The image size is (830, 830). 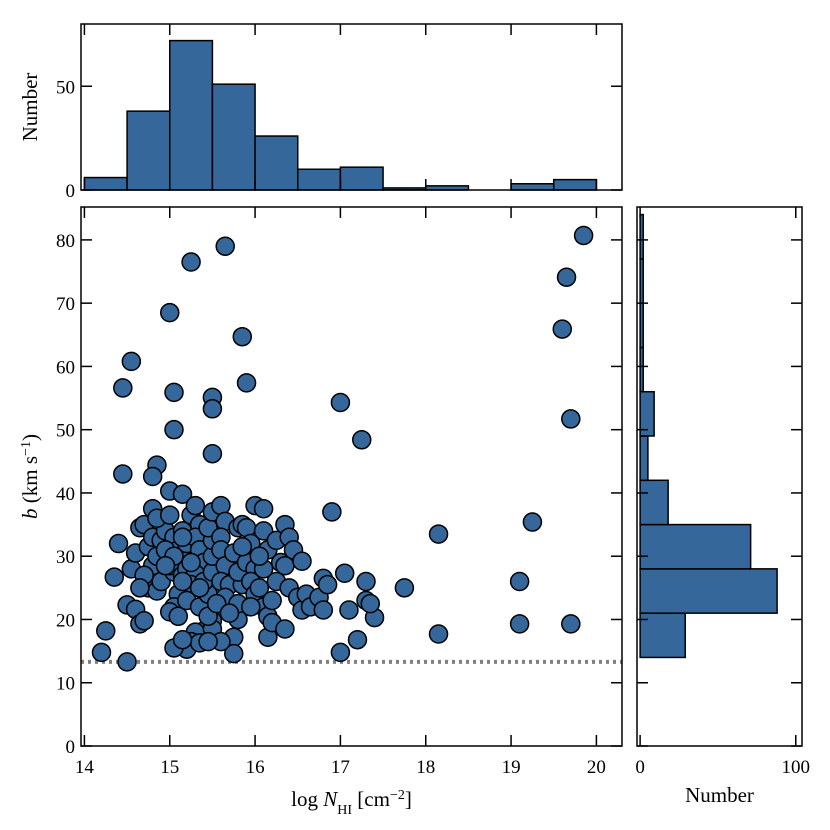 I want to click on x-tick-label: 19, so click(x=511, y=767).